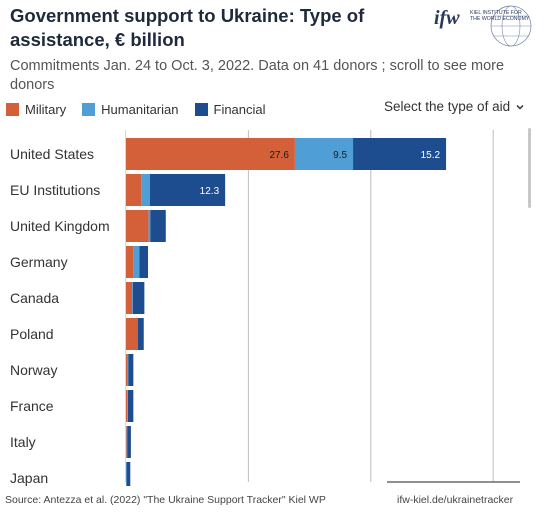 This screenshot has width=551, height=522. I want to click on category-label: Canada, so click(34, 298).